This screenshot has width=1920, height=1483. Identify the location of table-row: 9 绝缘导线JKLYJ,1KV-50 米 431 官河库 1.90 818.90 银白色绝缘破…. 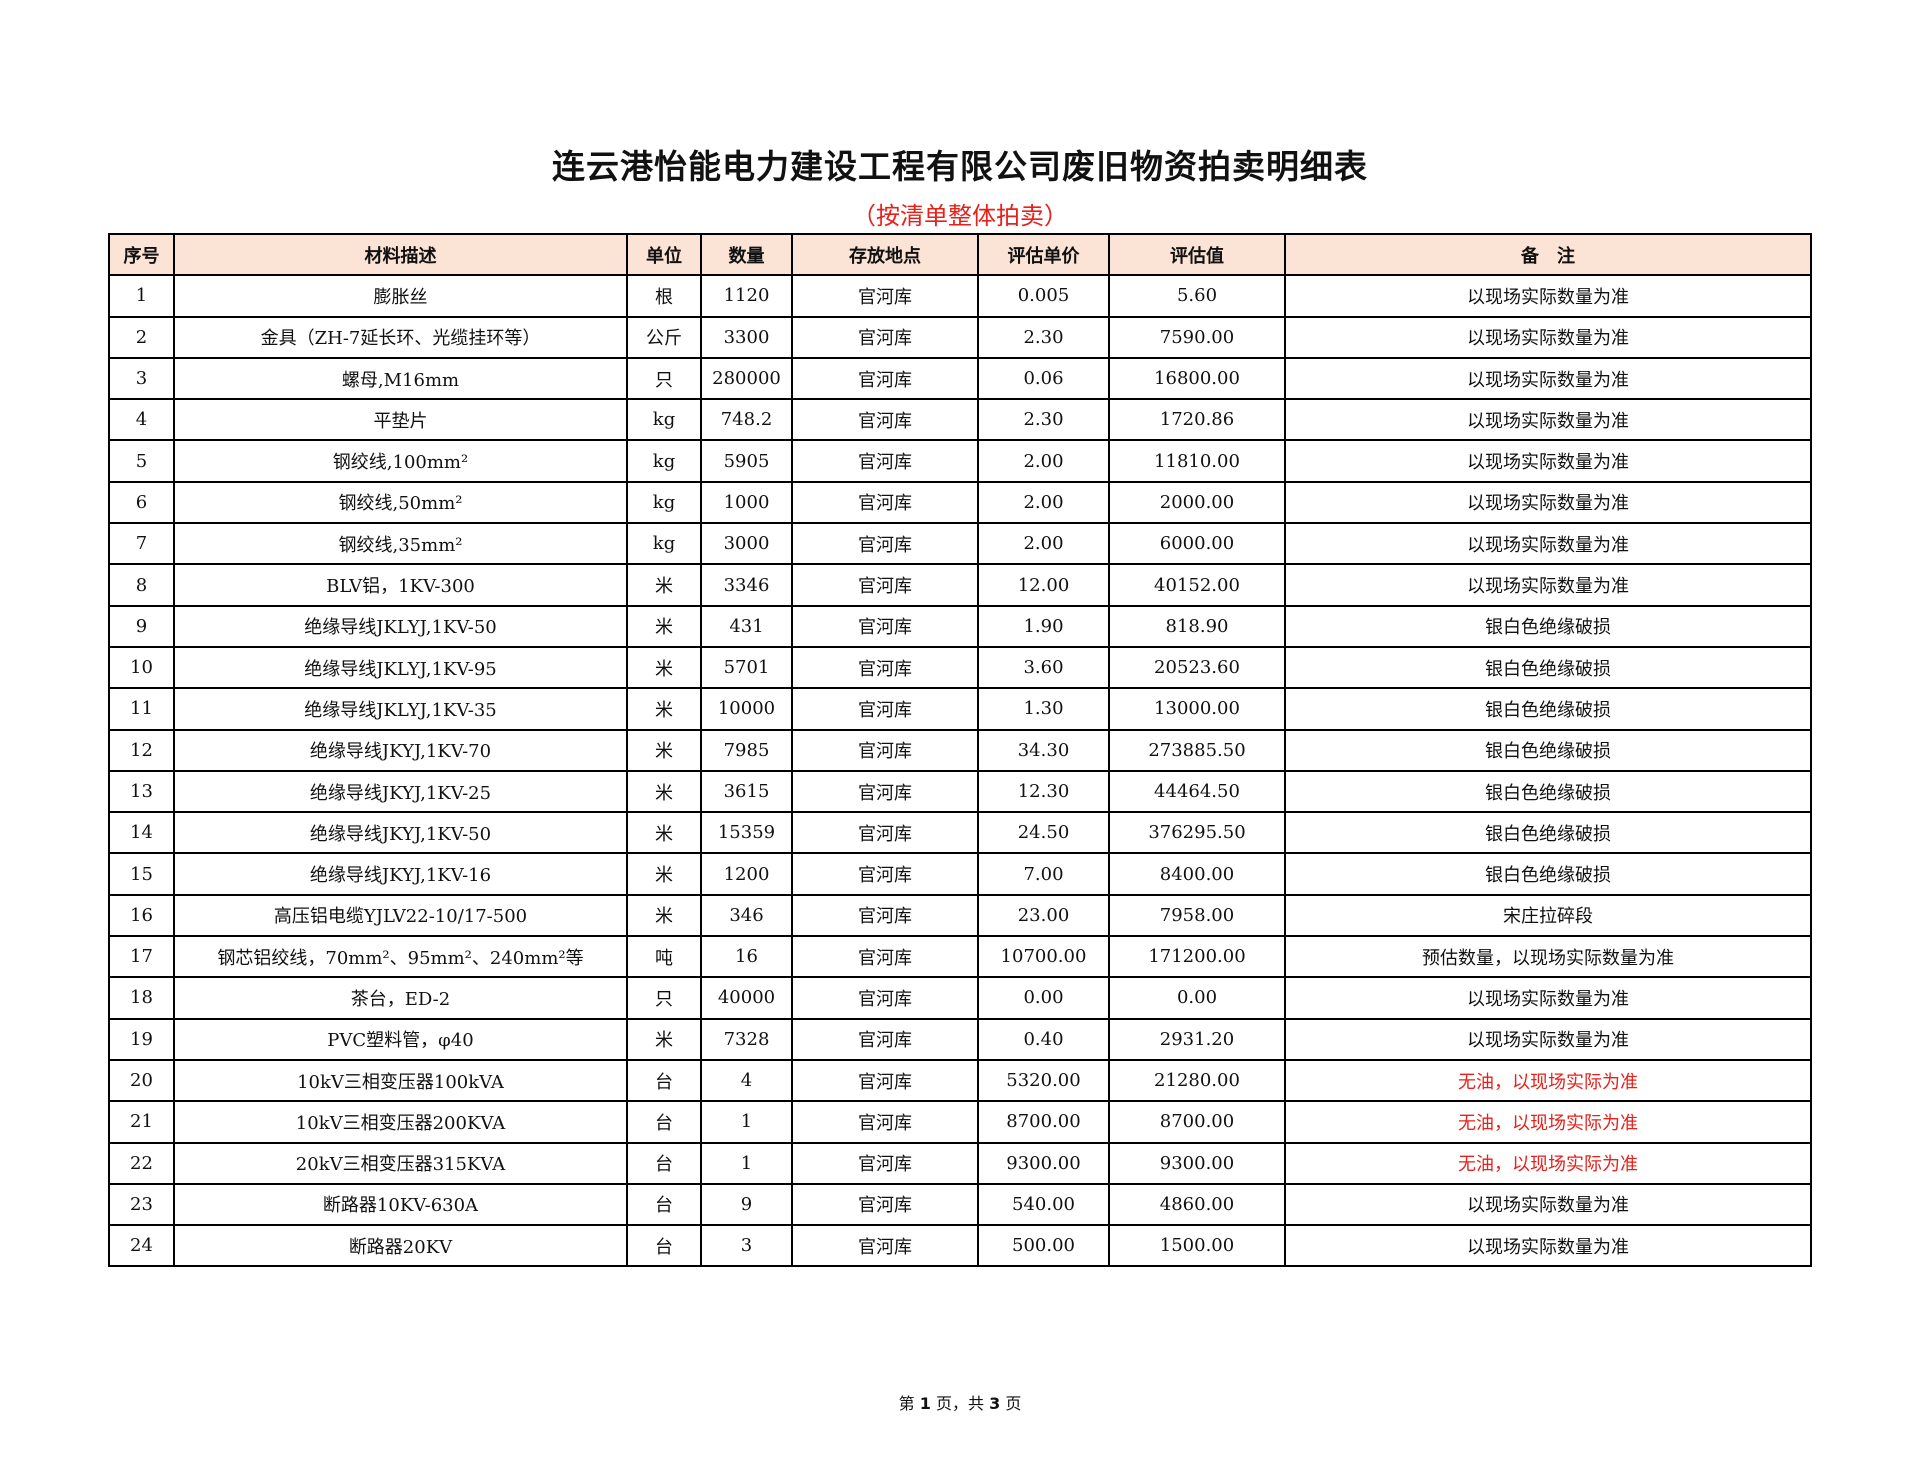
(960, 626).